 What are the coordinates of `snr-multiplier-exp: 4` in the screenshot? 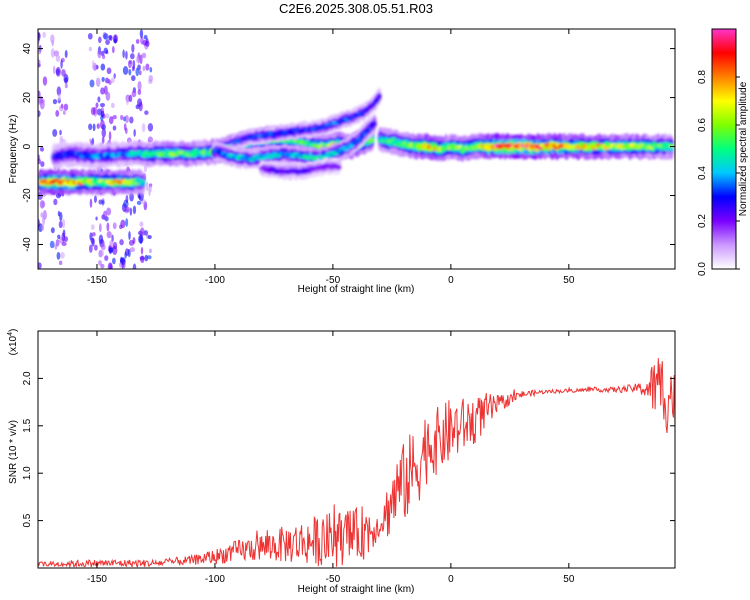 It's located at (10, 334).